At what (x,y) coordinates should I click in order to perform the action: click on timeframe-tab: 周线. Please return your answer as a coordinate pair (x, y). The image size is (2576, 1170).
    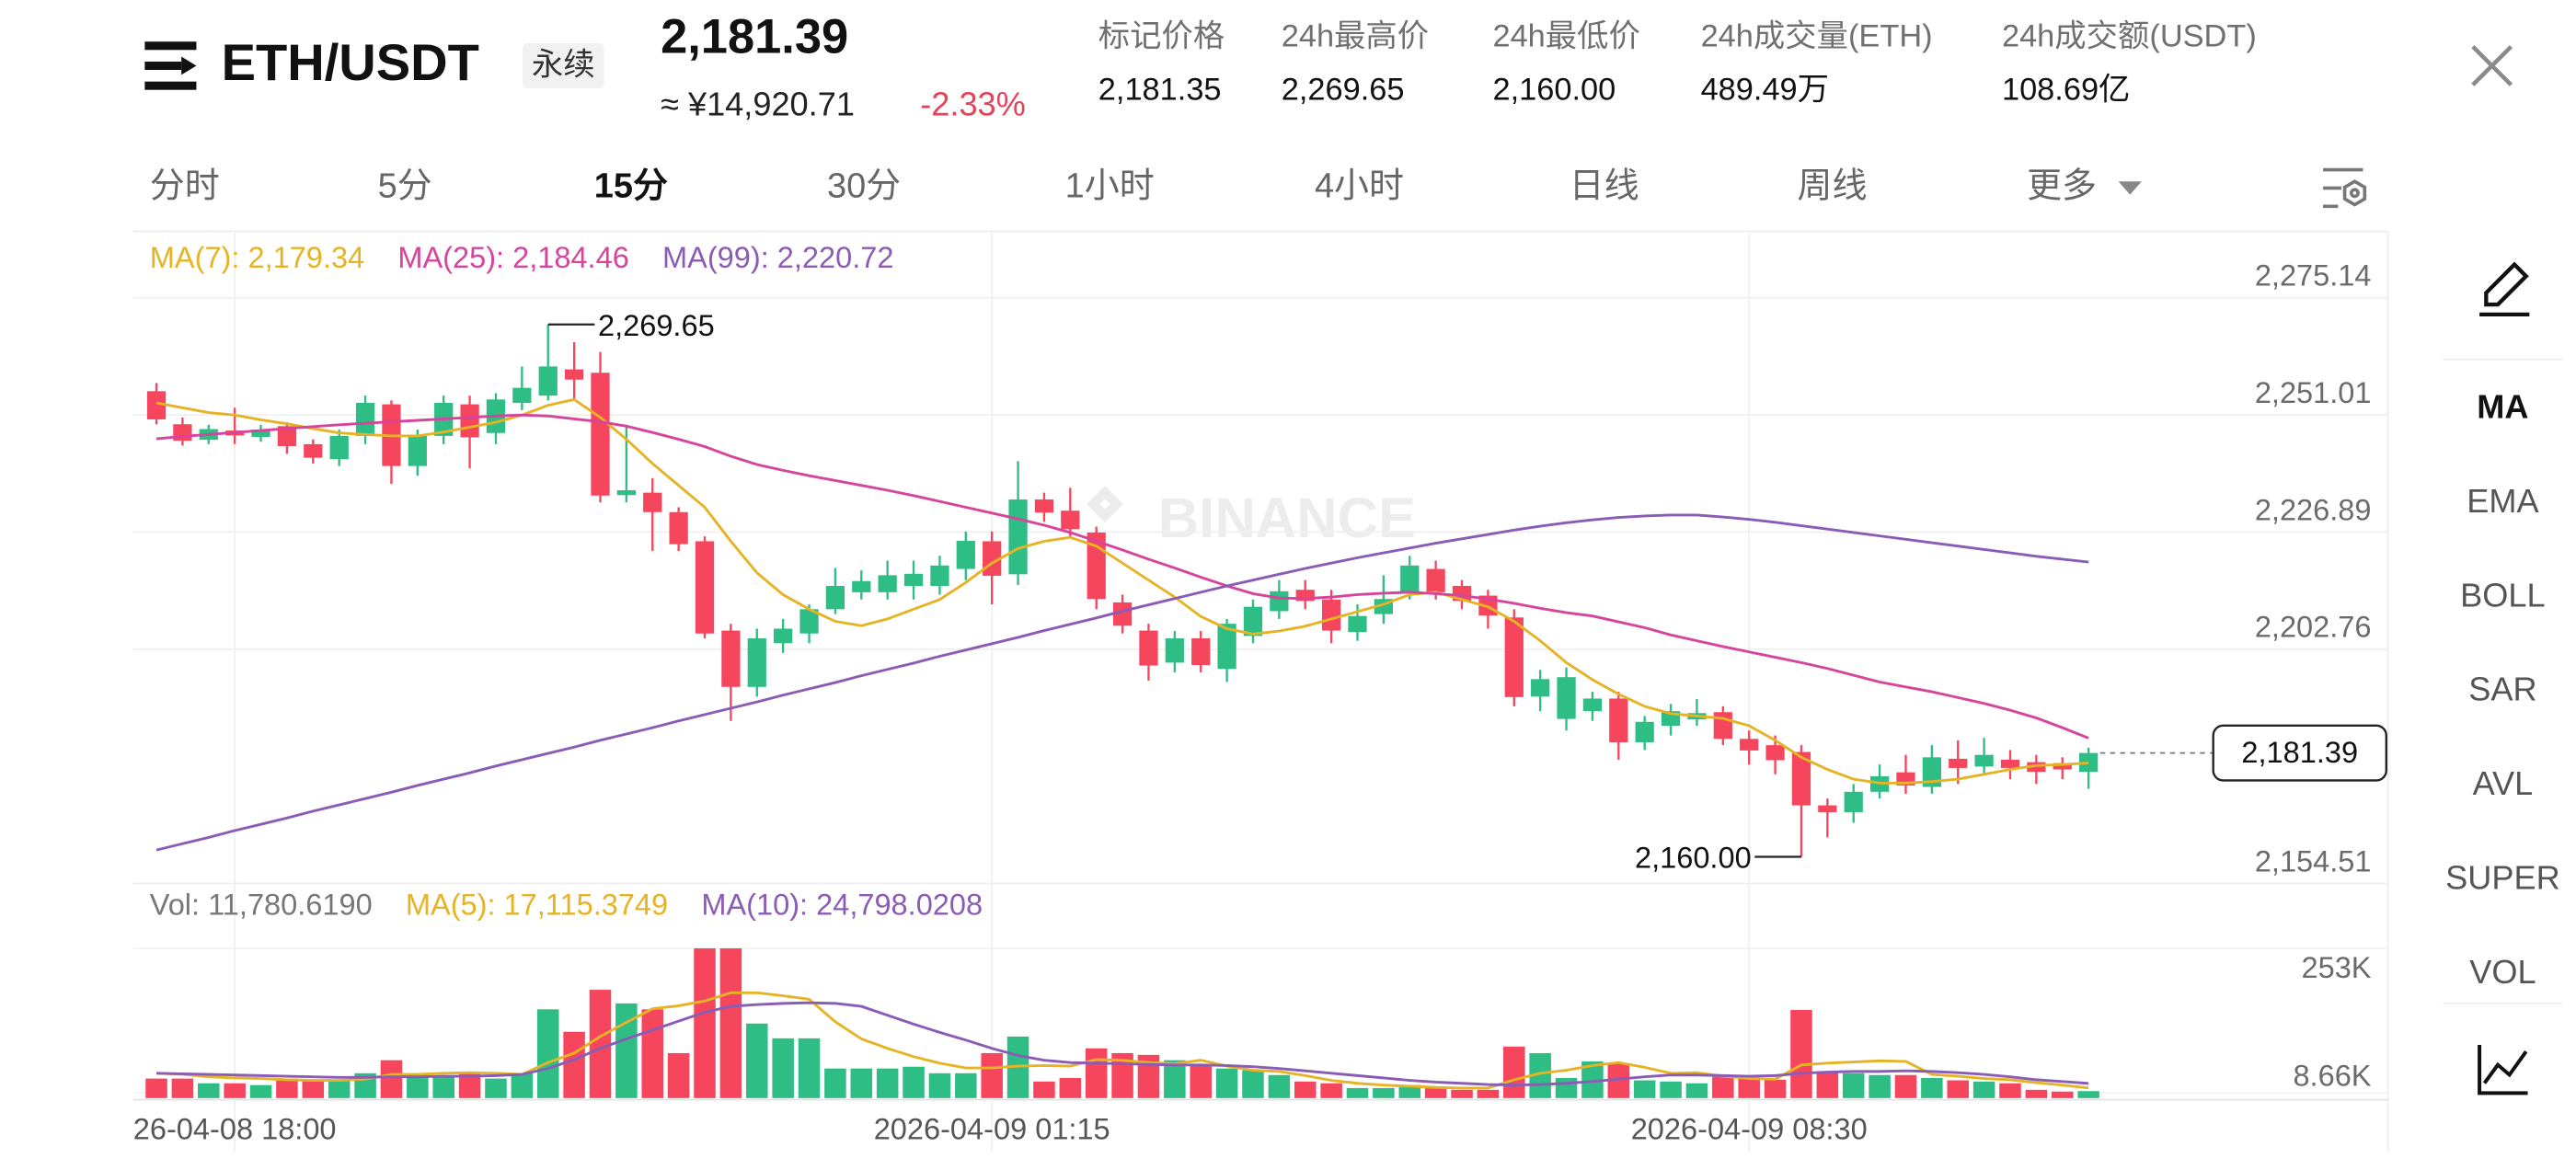
    Looking at the image, I should click on (1832, 185).